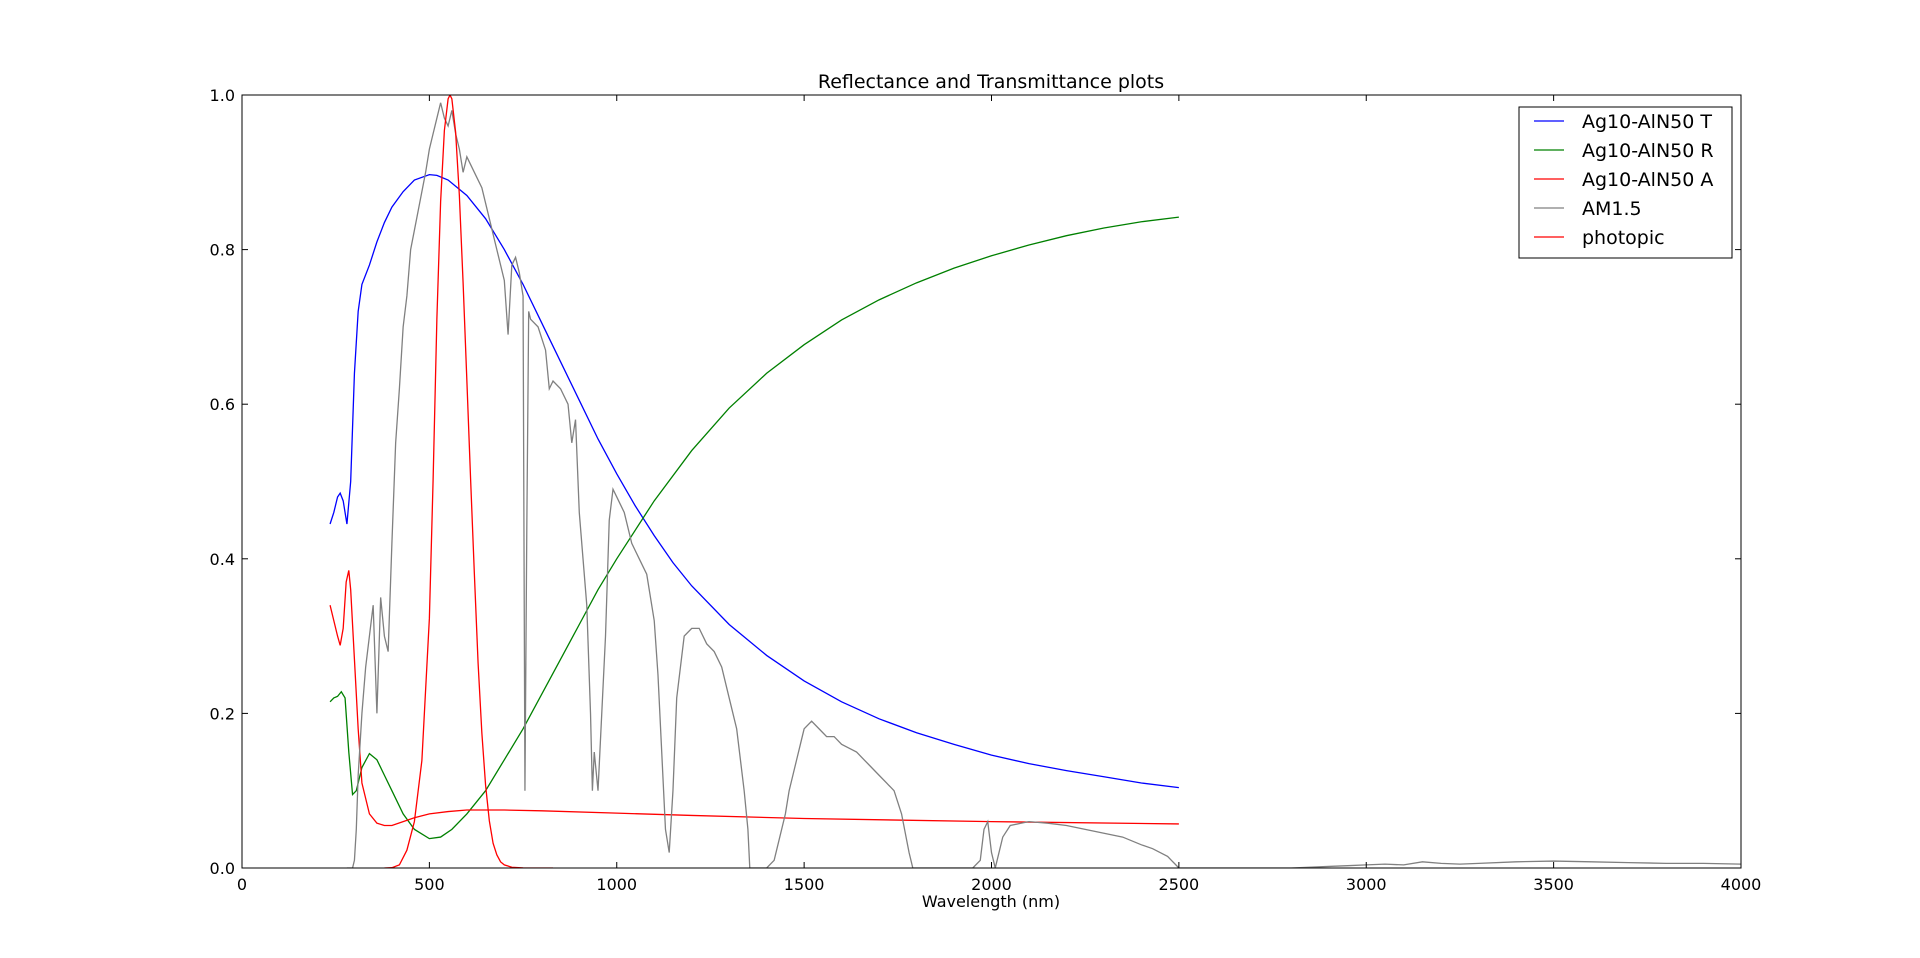 This screenshot has height=958, width=1920. I want to click on x-axis-label: Wavelength (nm), so click(991, 901).